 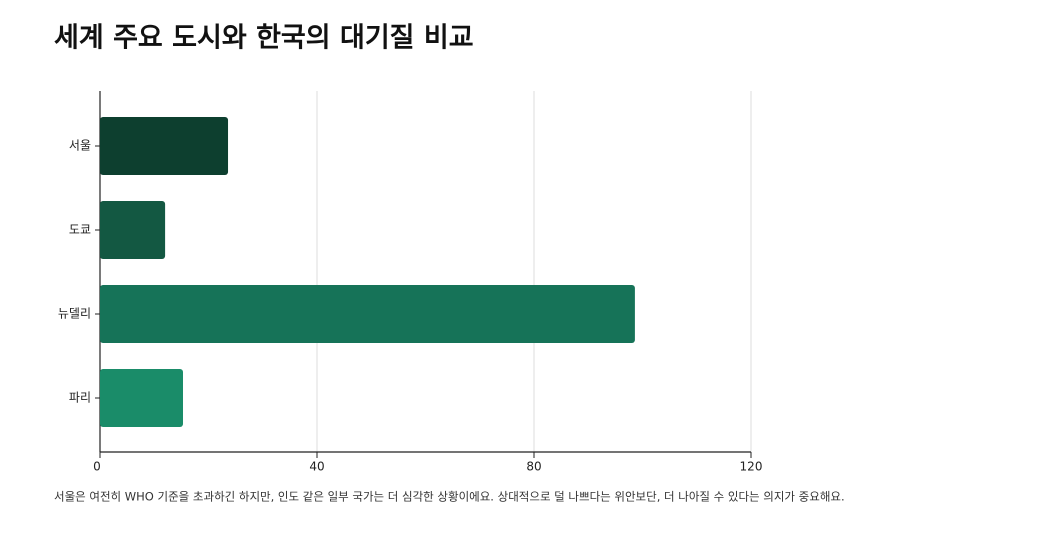 I want to click on x-tick-label: 40, so click(x=316, y=467).